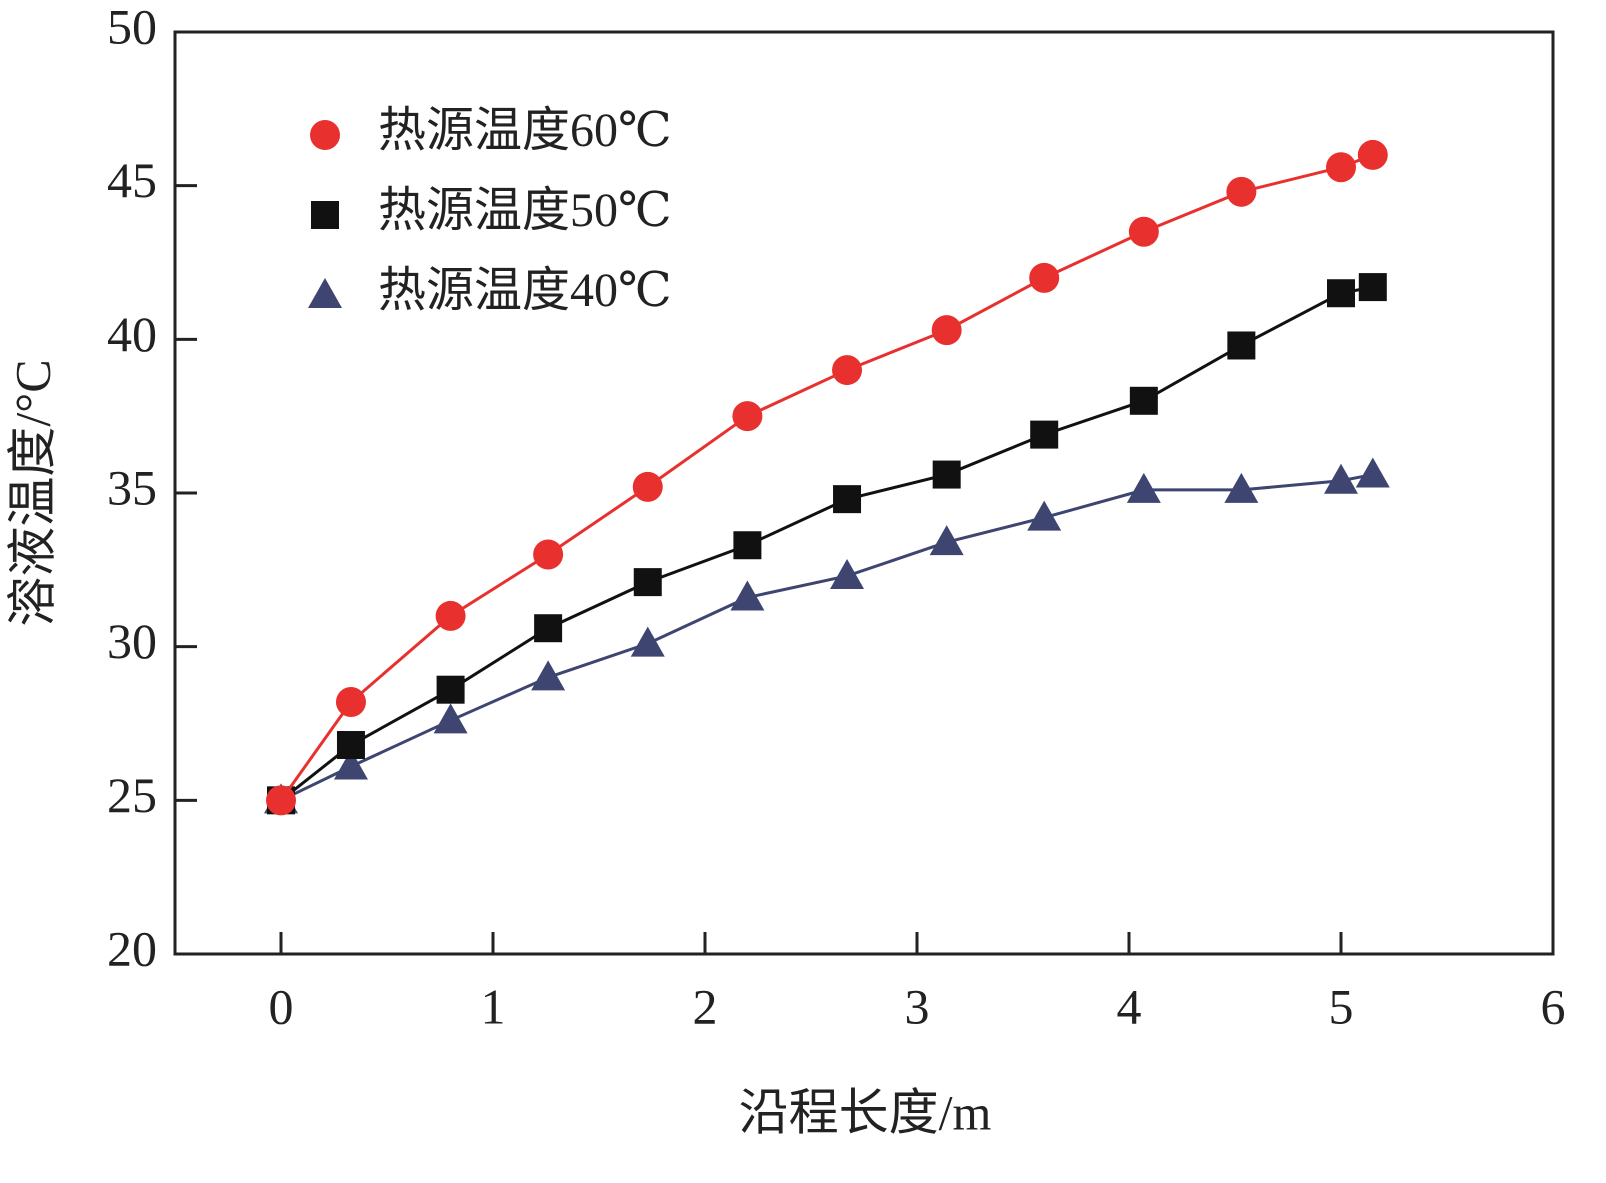 The image size is (1606, 1183). What do you see at coordinates (132, 334) in the screenshot?
I see `y-tick-label: 40` at bounding box center [132, 334].